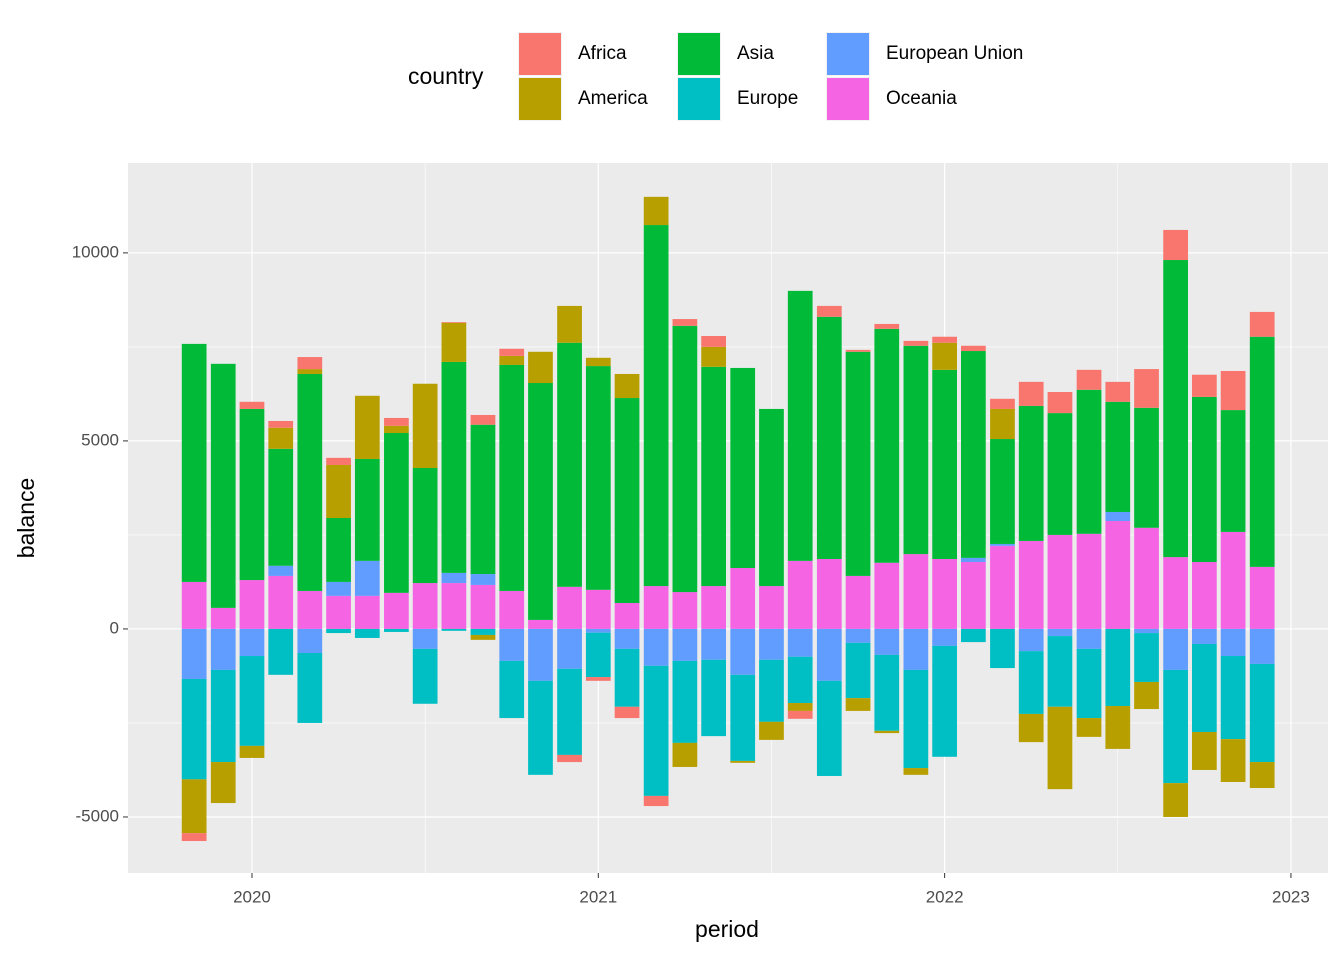  Describe the element at coordinates (954, 53) in the screenshot. I see `legend-label: European Union` at that location.